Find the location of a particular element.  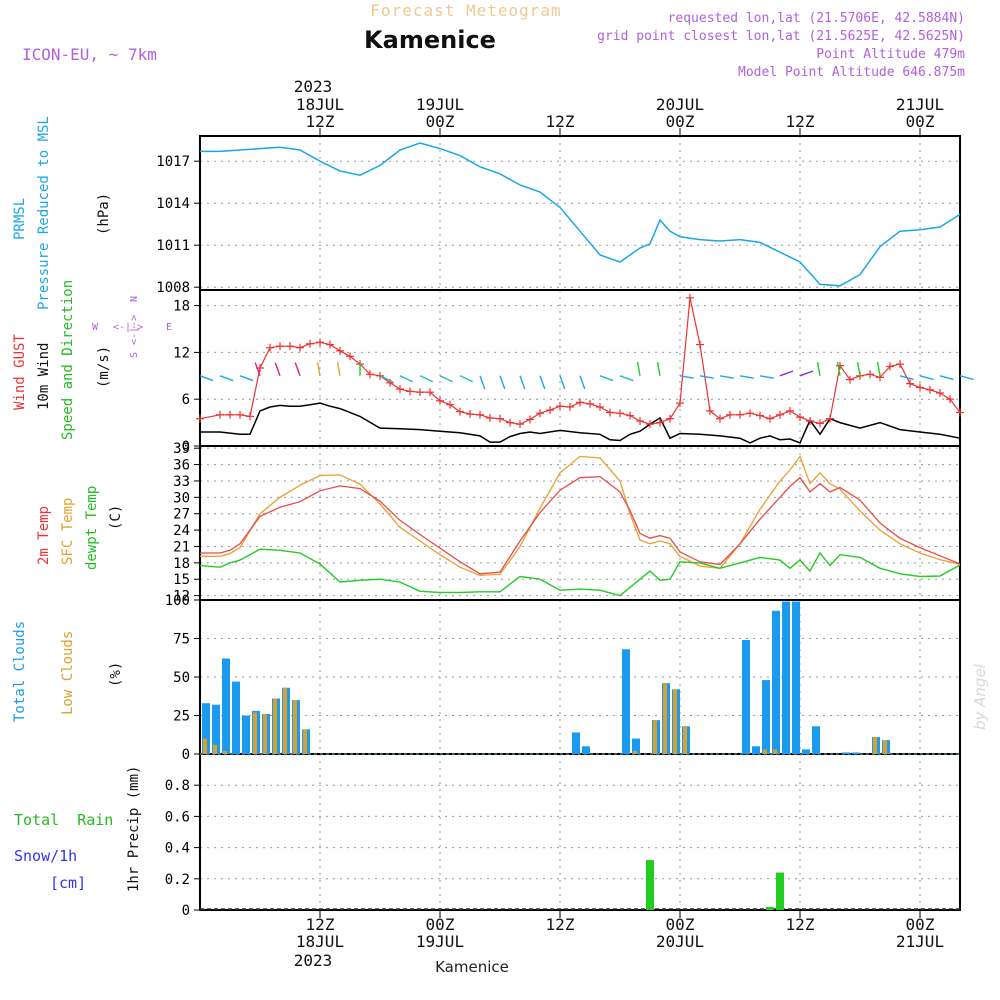

ytick-label-0-2: 1014 is located at coordinates (173, 204).